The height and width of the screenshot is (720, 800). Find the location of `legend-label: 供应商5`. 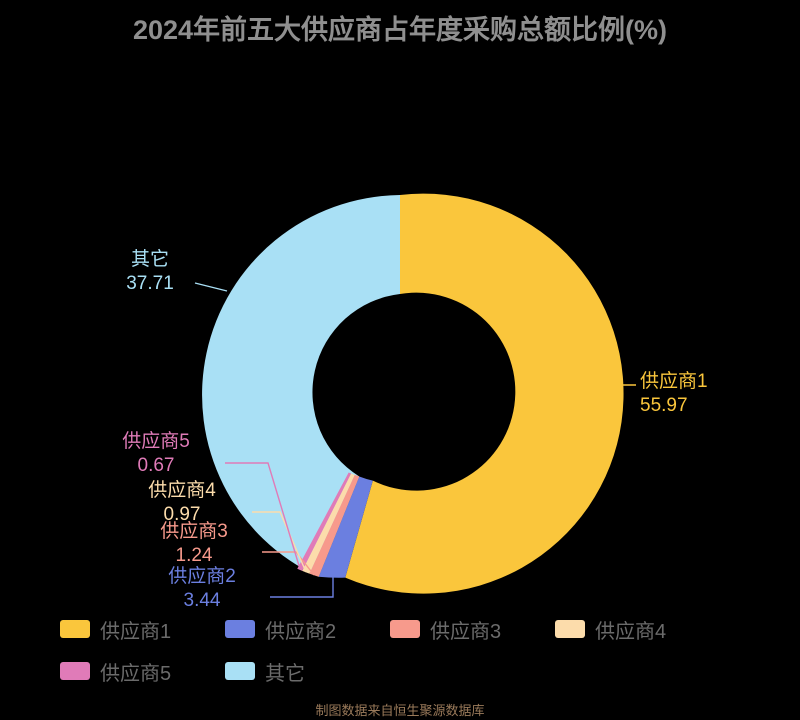

legend-label: 供应商5 is located at coordinates (136, 673).